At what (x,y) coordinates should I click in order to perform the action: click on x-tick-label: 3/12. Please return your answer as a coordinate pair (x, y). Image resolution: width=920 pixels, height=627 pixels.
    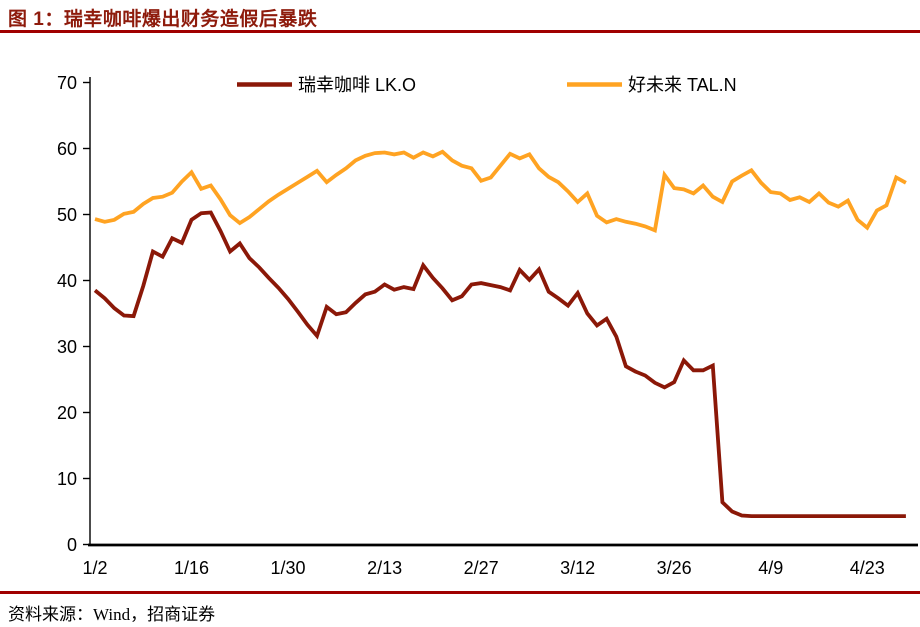
    Looking at the image, I should click on (577, 568).